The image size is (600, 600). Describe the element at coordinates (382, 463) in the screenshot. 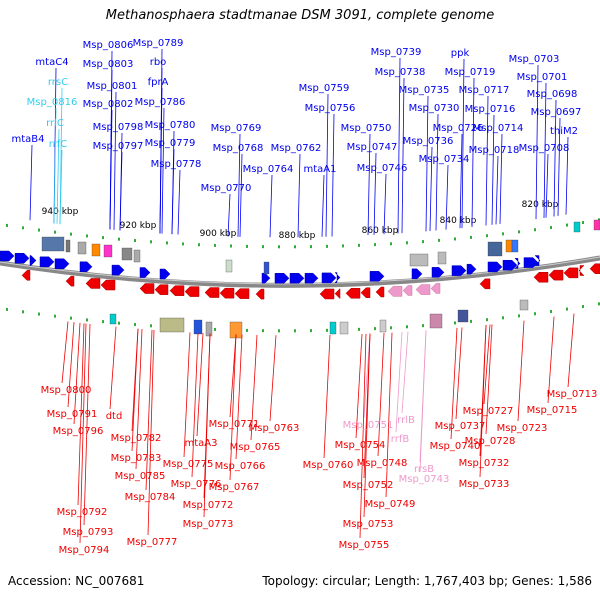

I see `gene-label-bottom: Msp_0748` at that location.